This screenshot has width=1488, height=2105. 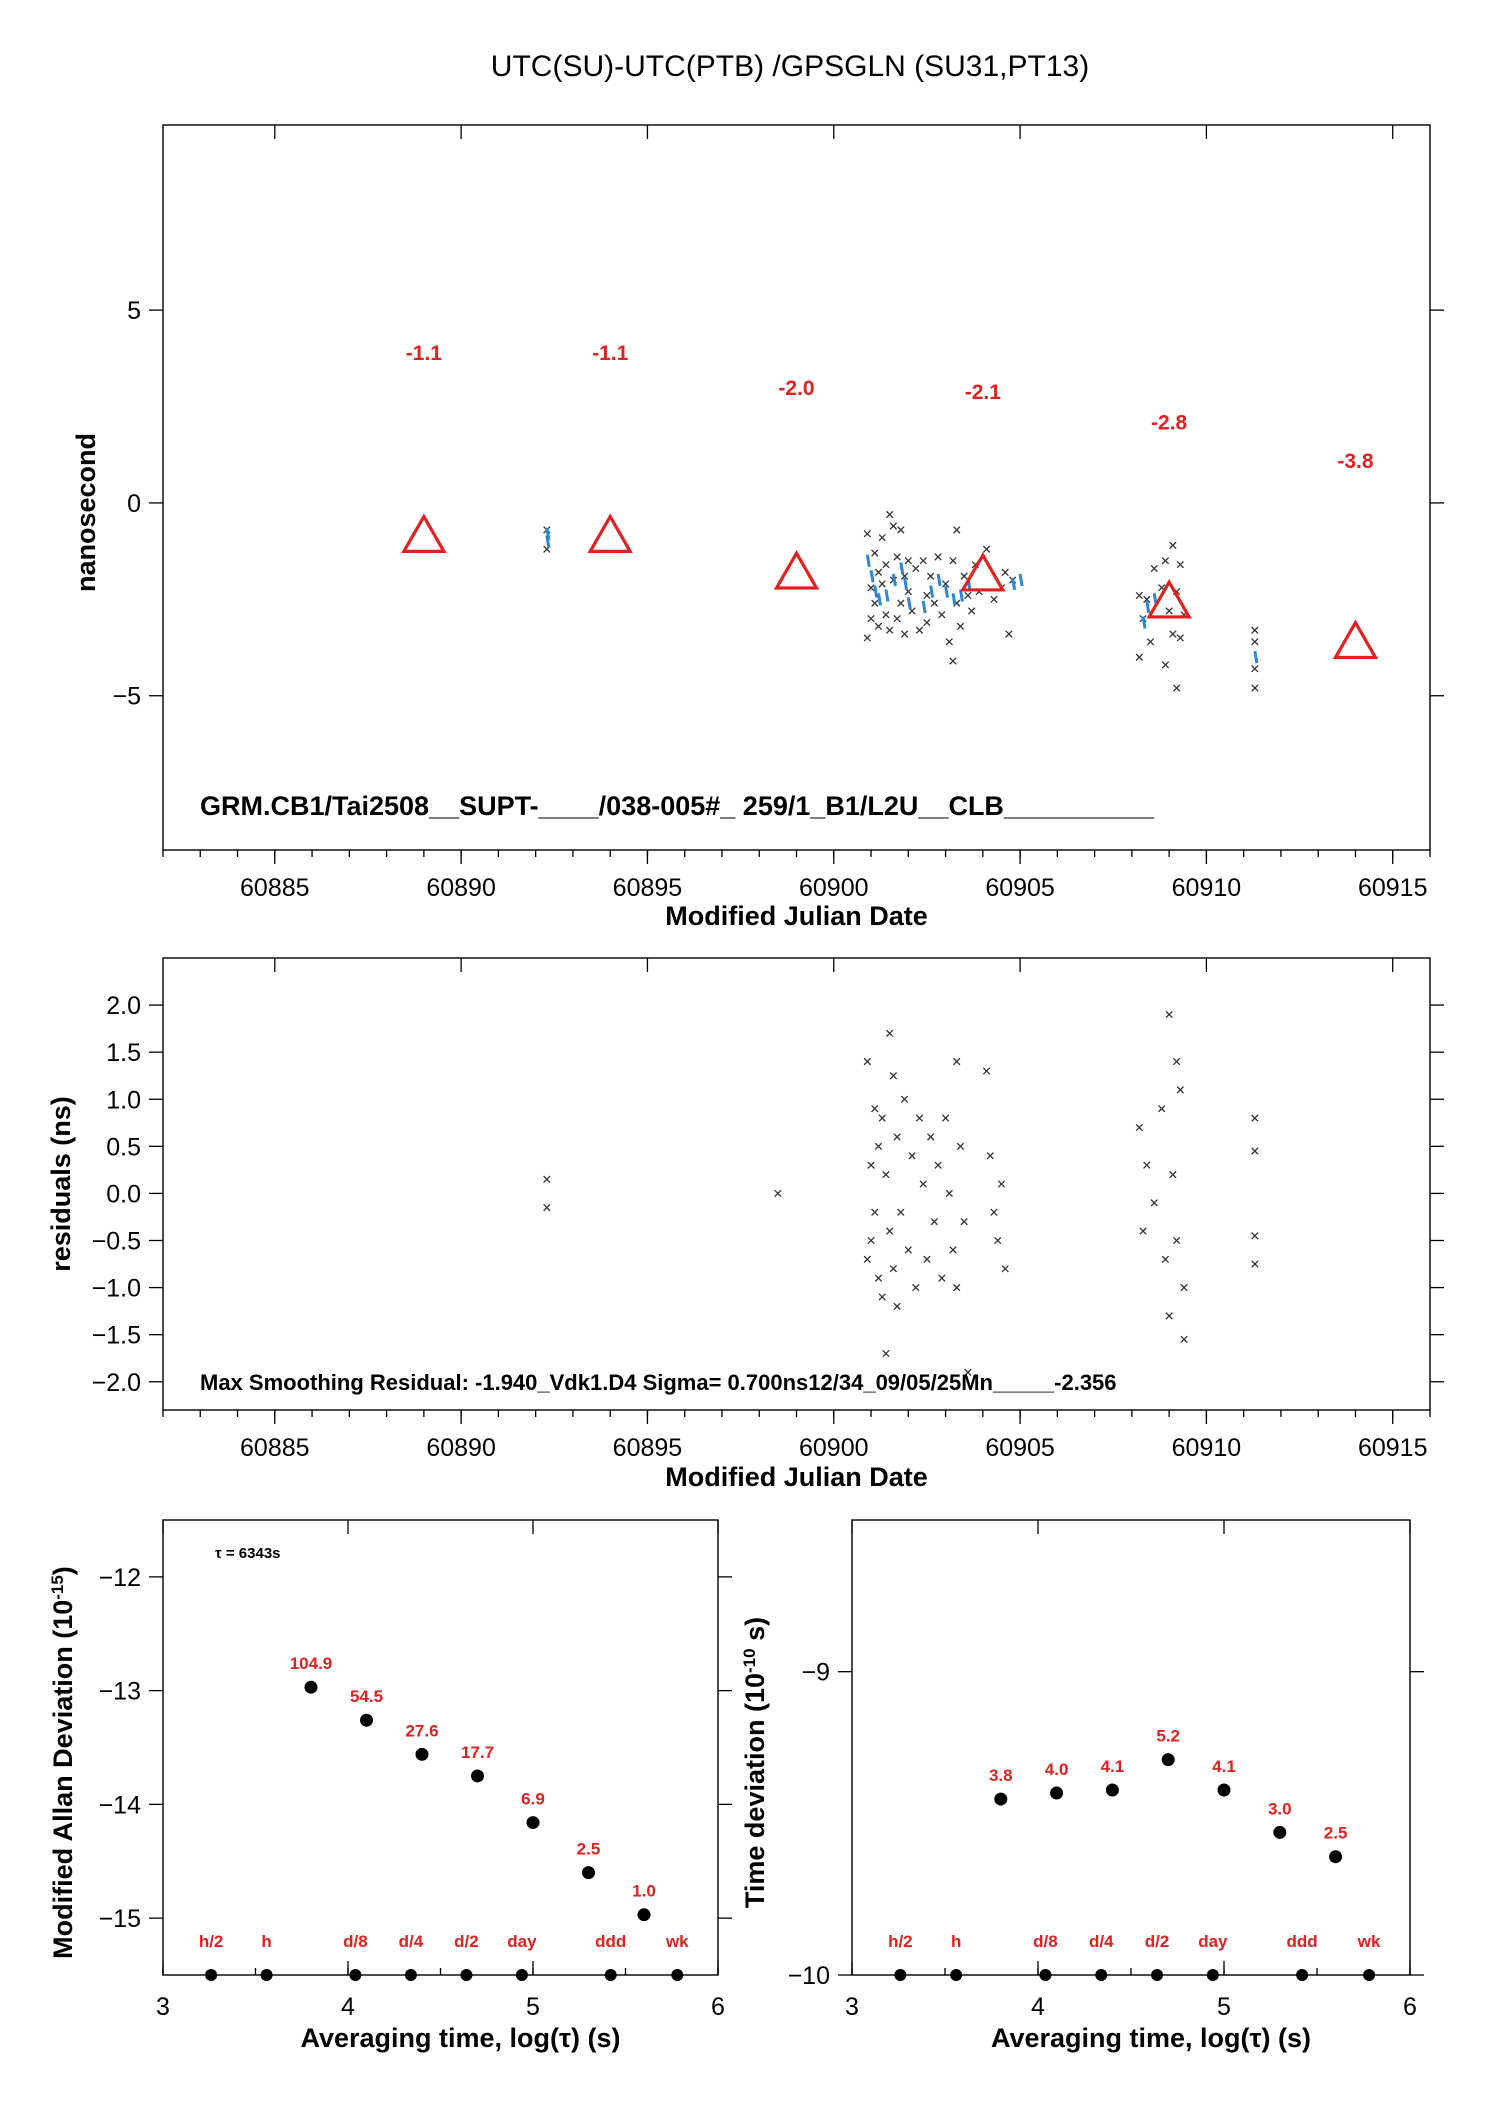 I want to click on res-y-tick-label: 2.0, so click(x=123, y=1006).